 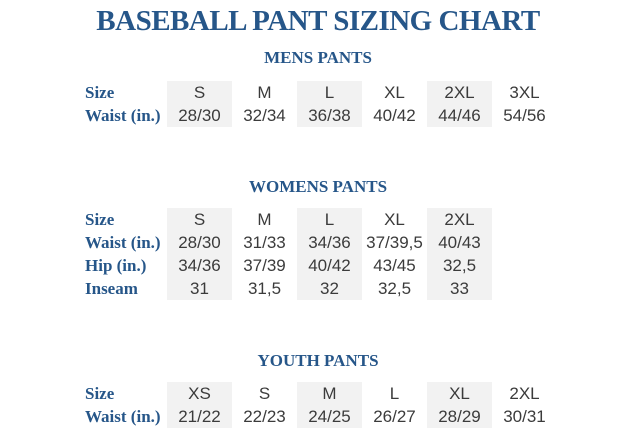 I want to click on value-cell: 36/38, so click(x=329, y=115).